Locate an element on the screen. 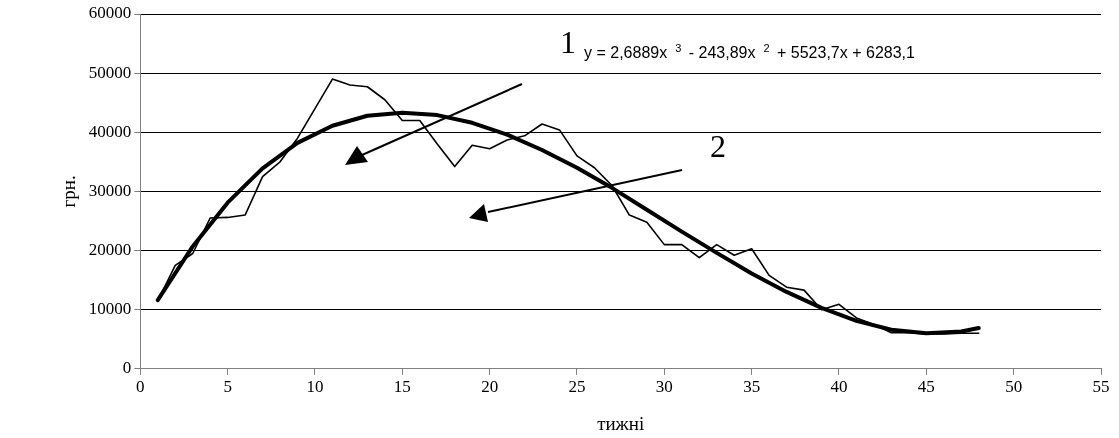  y-tick-label: 50000 is located at coordinates (110, 72).